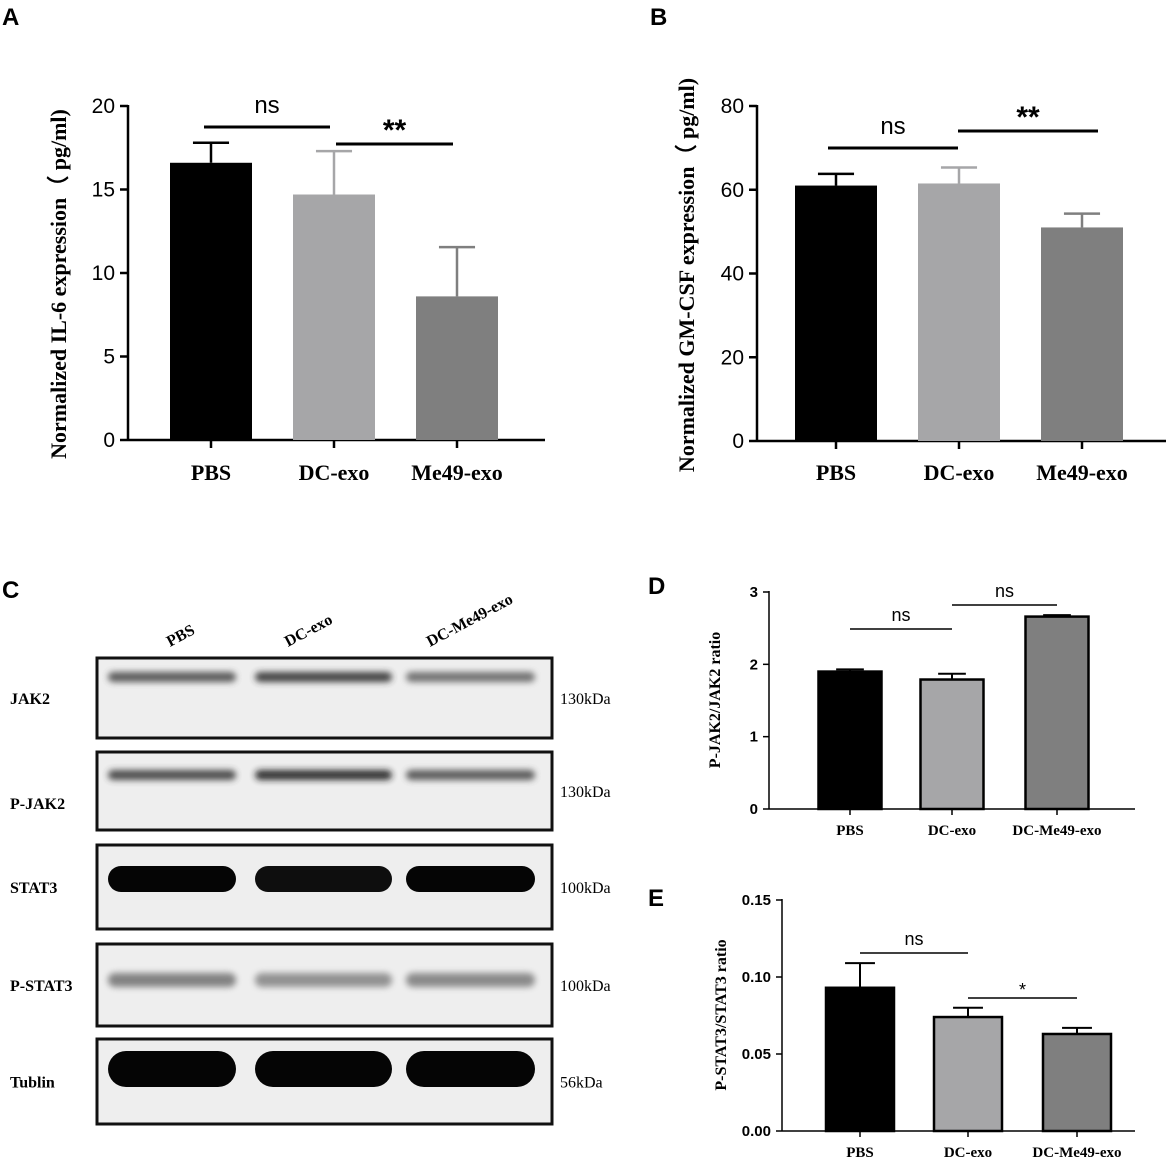  I want to click on y-tick-label: 5, so click(109, 357).